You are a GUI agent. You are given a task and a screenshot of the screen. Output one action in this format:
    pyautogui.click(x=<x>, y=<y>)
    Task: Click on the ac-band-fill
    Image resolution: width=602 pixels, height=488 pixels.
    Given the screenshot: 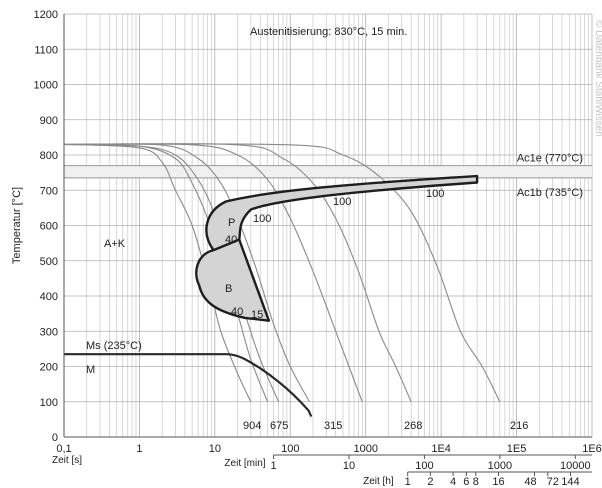 What is the action you would take?
    pyautogui.click(x=328, y=171)
    